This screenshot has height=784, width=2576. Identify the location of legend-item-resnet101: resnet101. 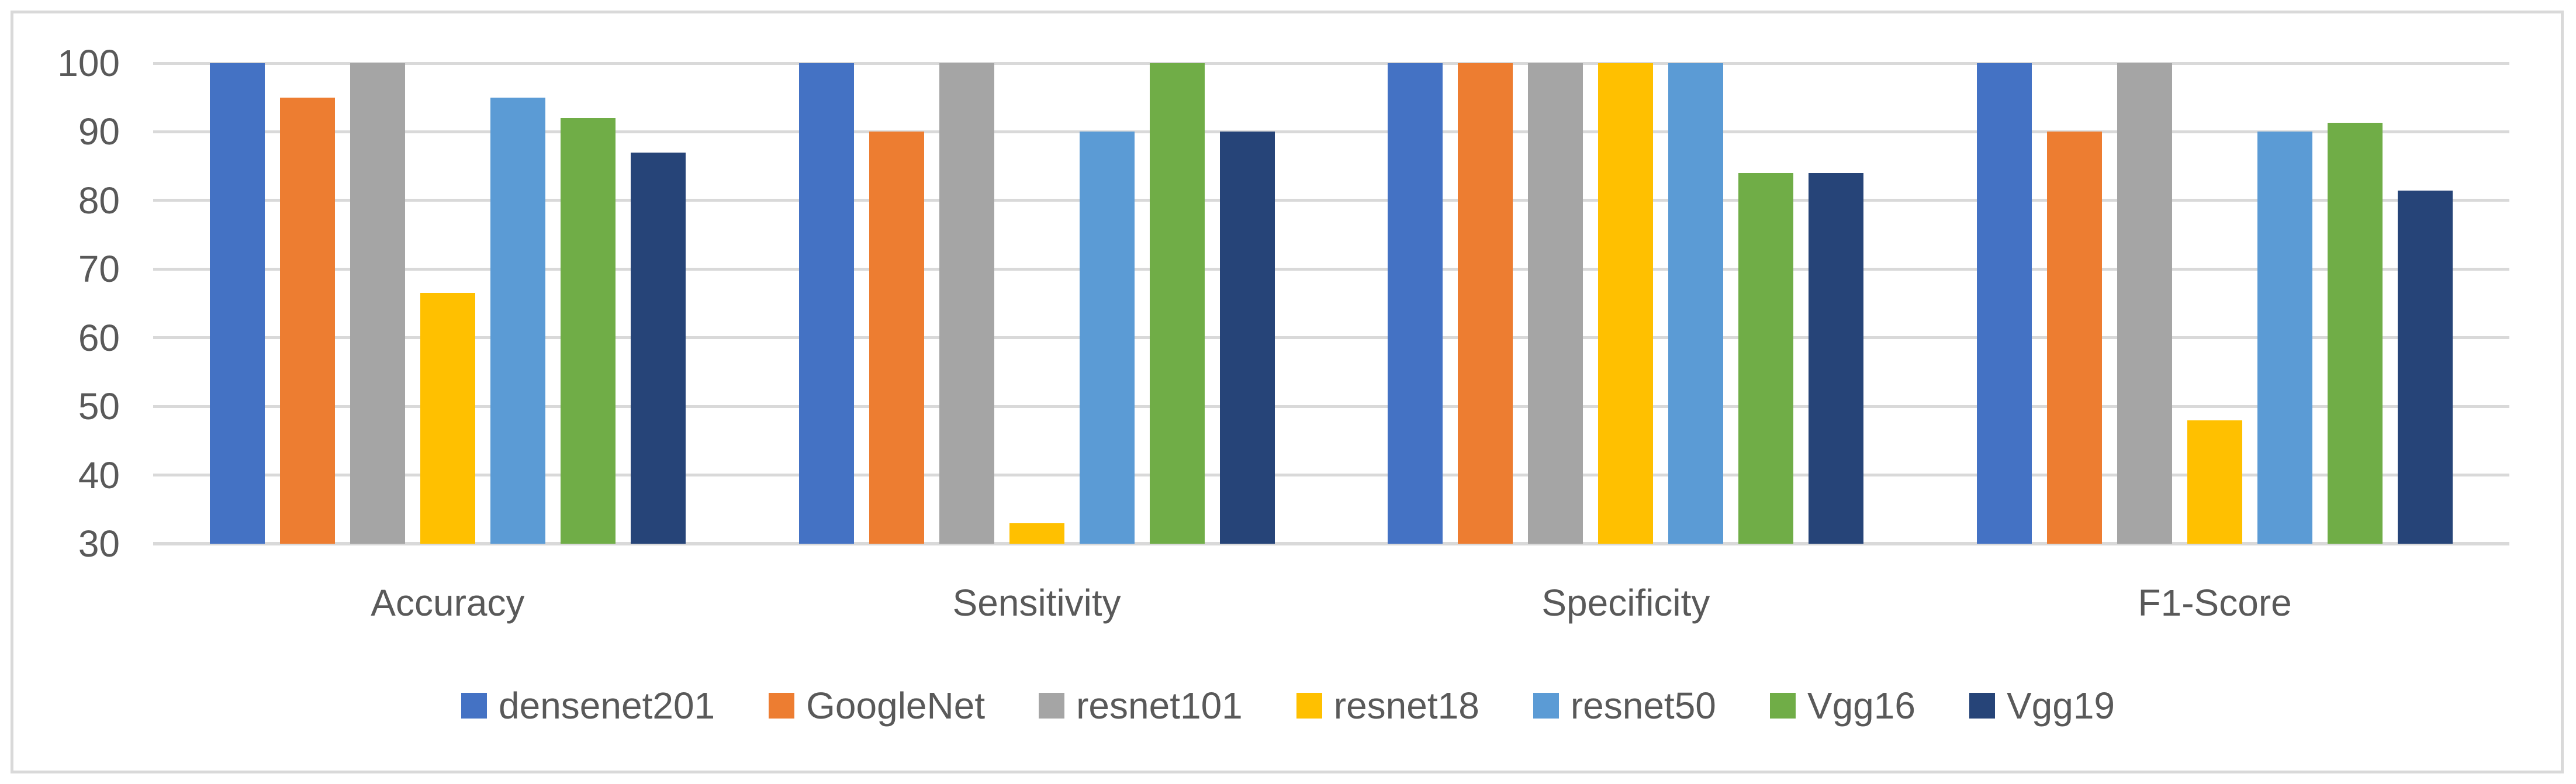
(1141, 706).